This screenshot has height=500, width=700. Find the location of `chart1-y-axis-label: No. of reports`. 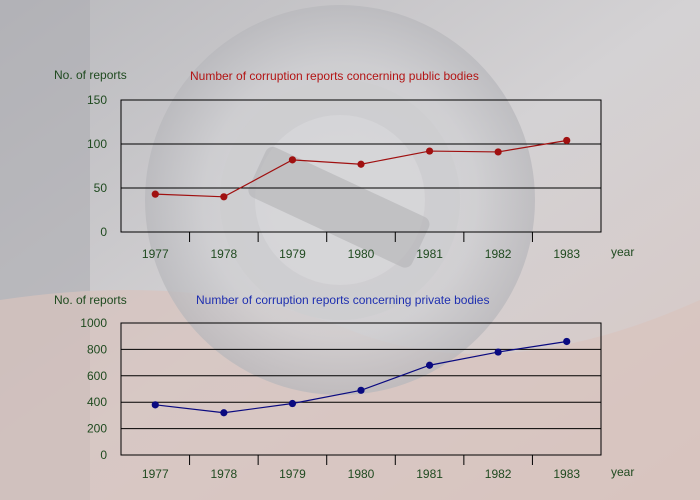

chart1-y-axis-label: No. of reports is located at coordinates (90, 75).